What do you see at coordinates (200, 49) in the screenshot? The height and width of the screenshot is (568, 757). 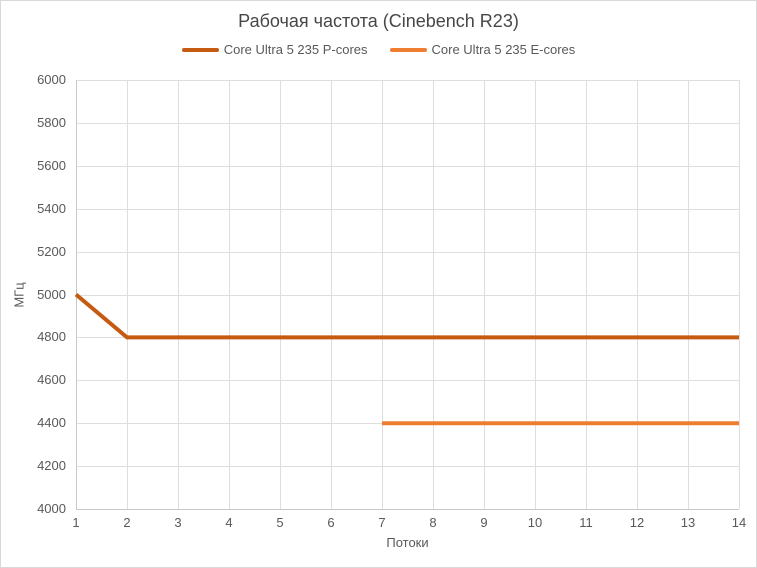 I see `legend-swatch-p-cores` at bounding box center [200, 49].